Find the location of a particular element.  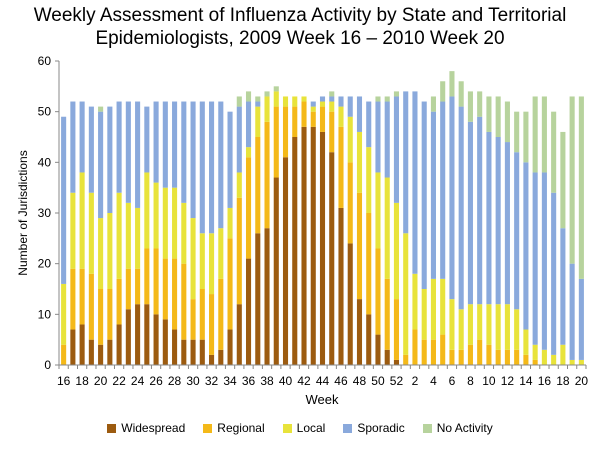

x-tick-label: 28 is located at coordinates (175, 381).